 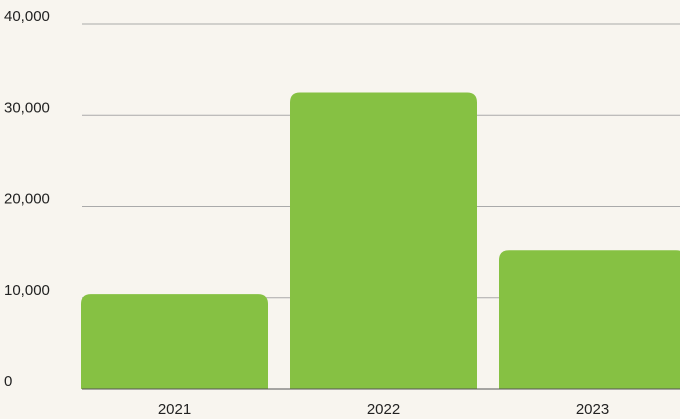 What do you see at coordinates (8, 381) in the screenshot?
I see `y-tick-label: 0` at bounding box center [8, 381].